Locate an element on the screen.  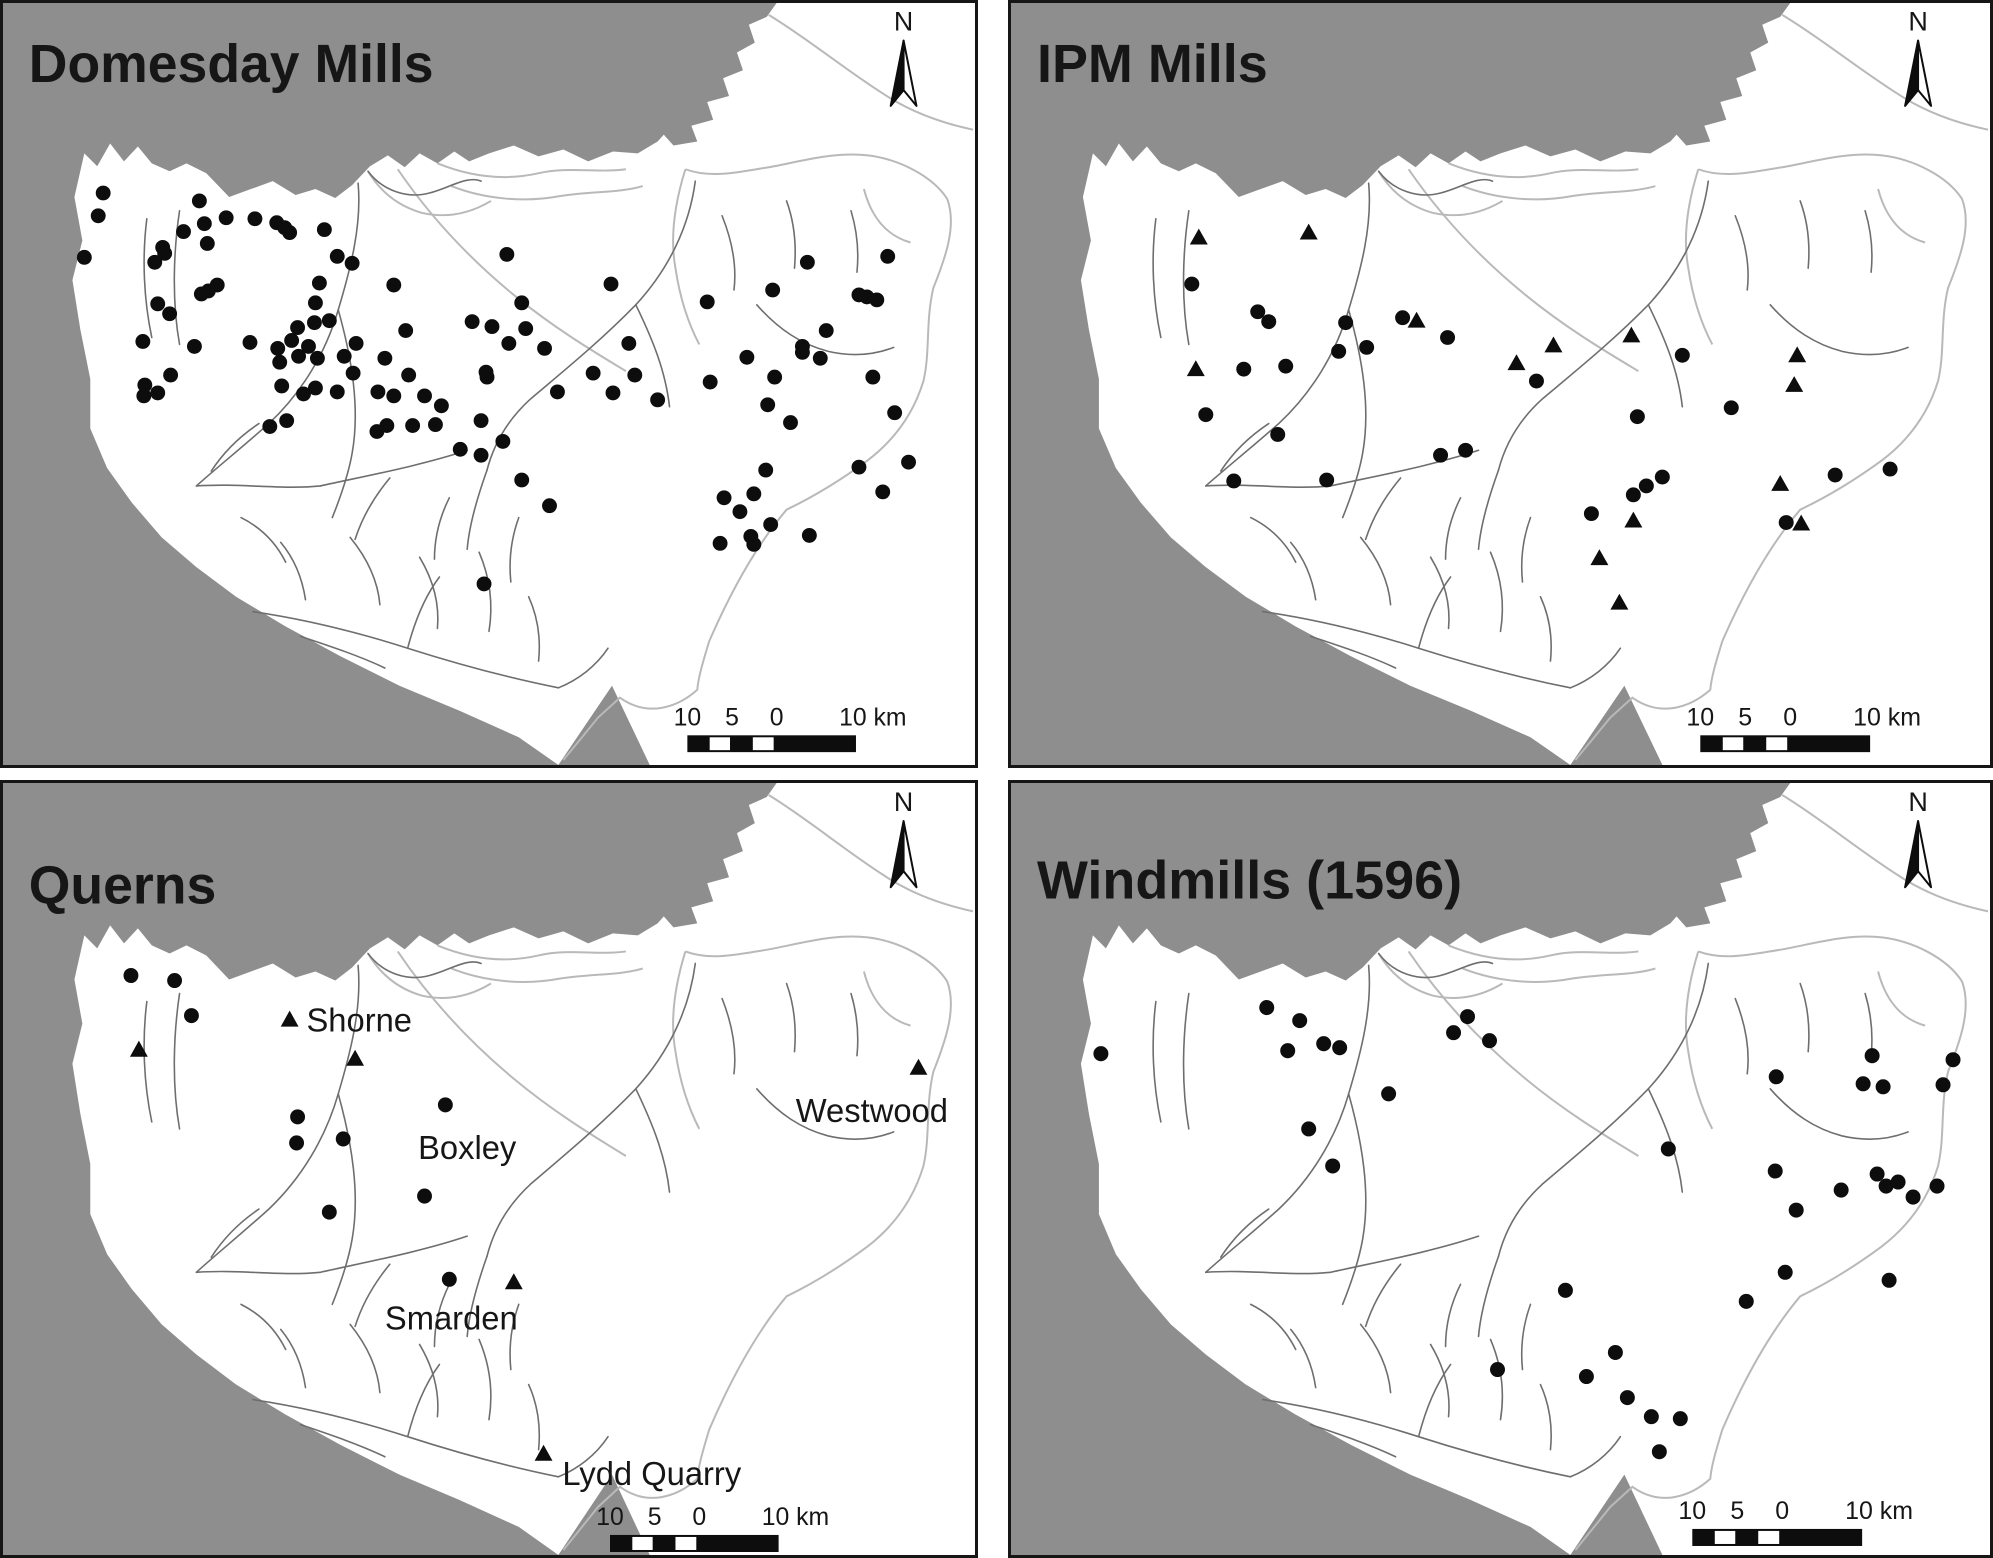
panel-title: Windmills (1596) is located at coordinates (1249, 880).